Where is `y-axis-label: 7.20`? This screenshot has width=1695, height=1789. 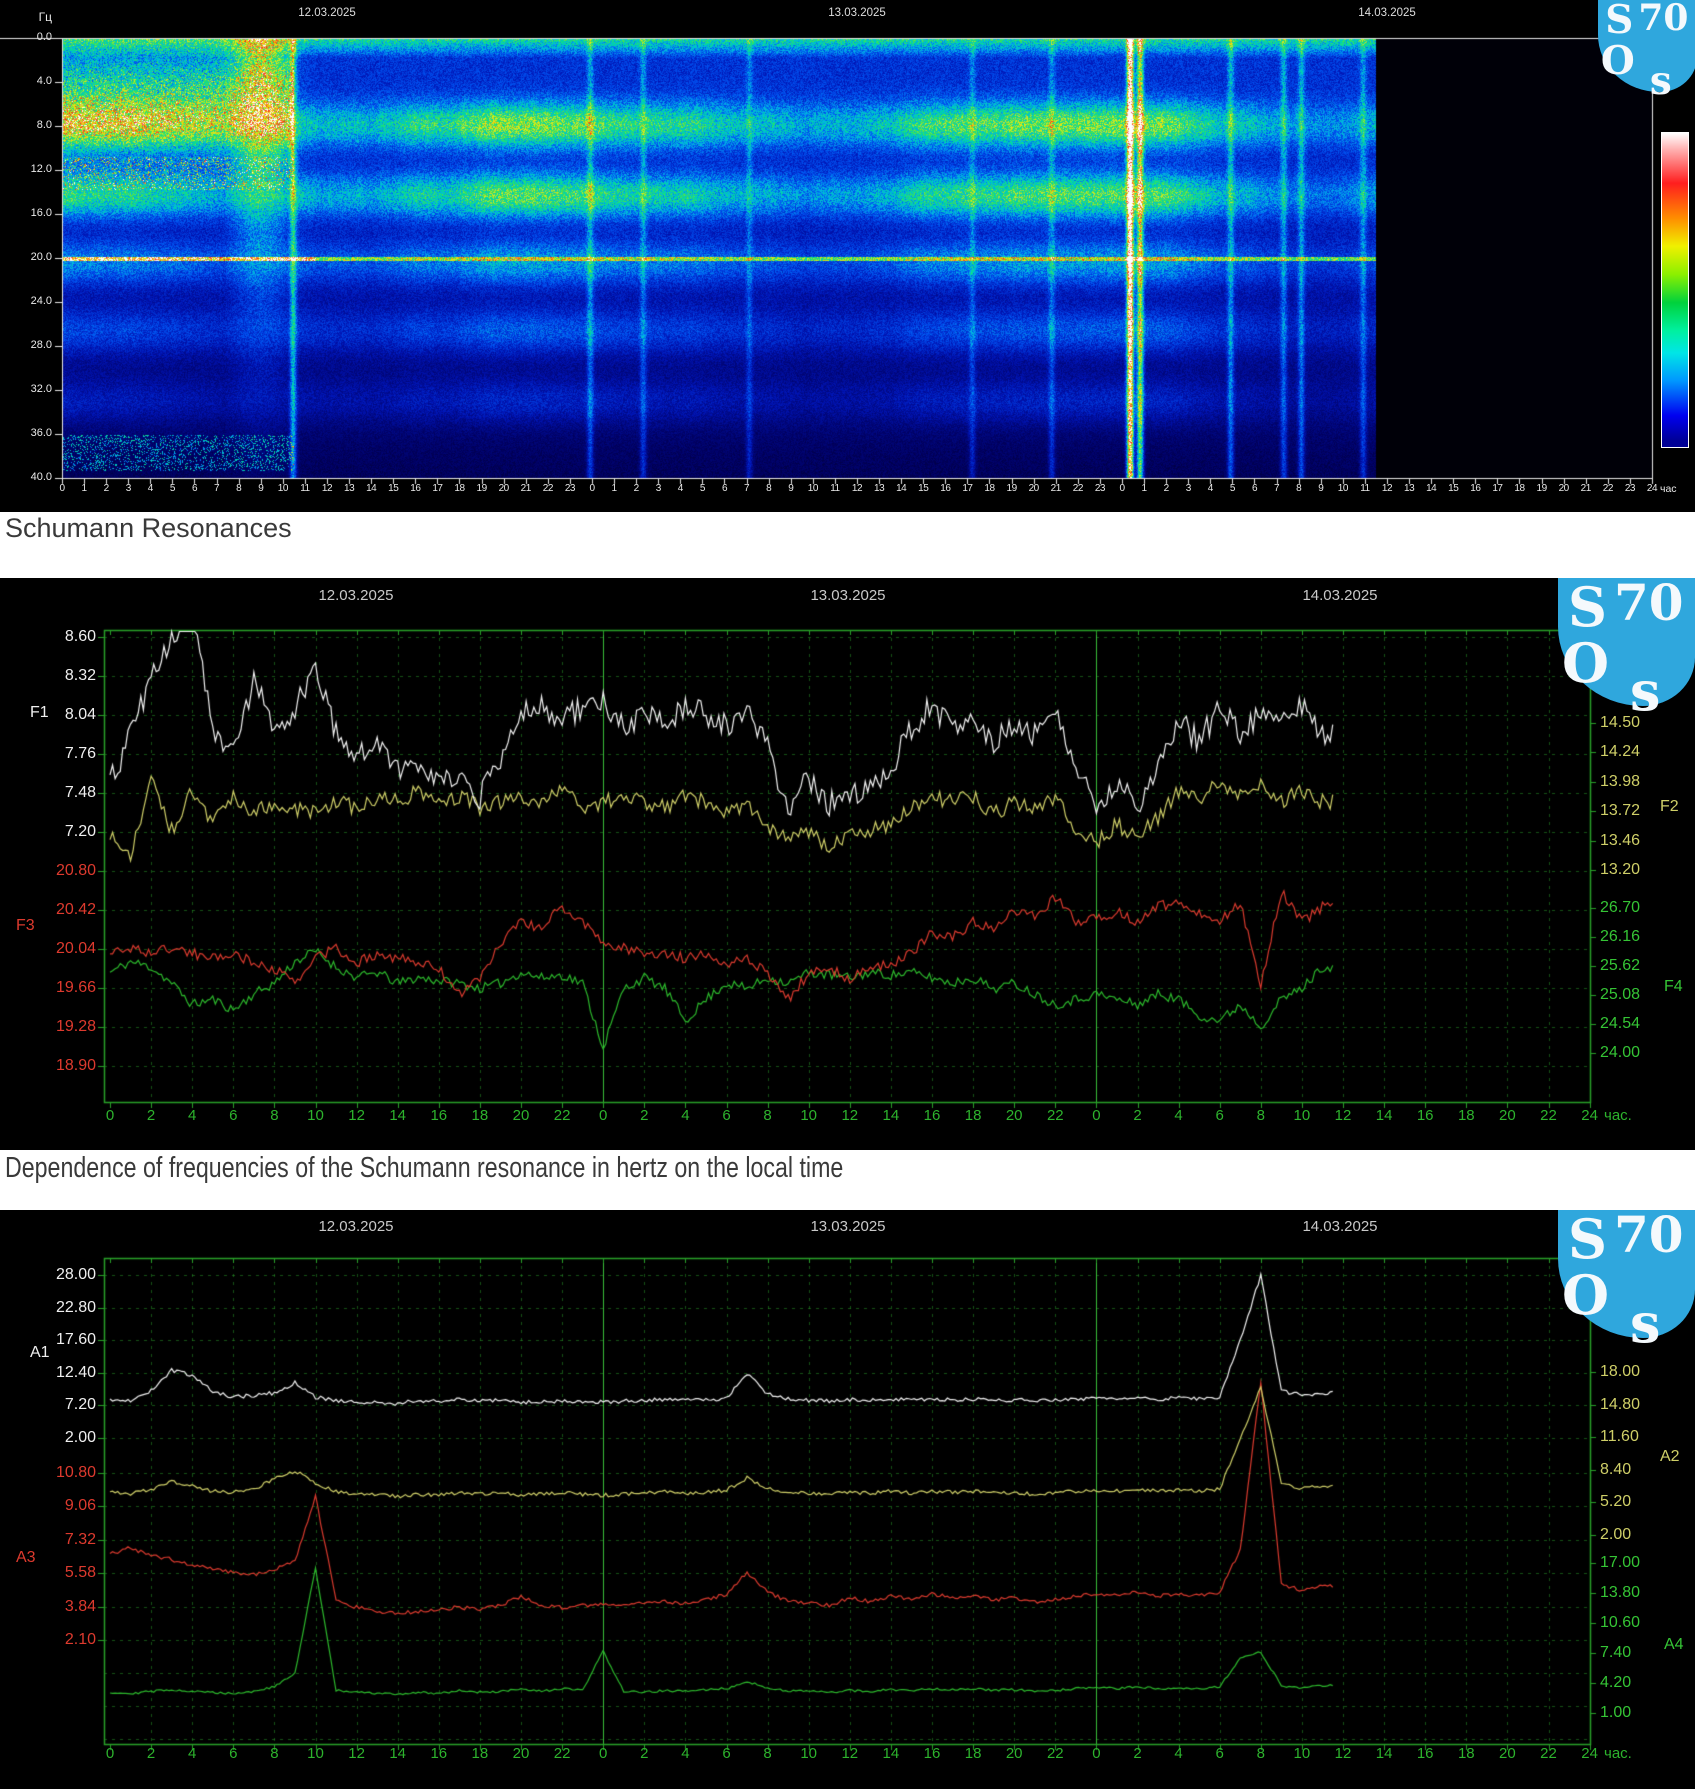
y-axis-label: 7.20 is located at coordinates (80, 831).